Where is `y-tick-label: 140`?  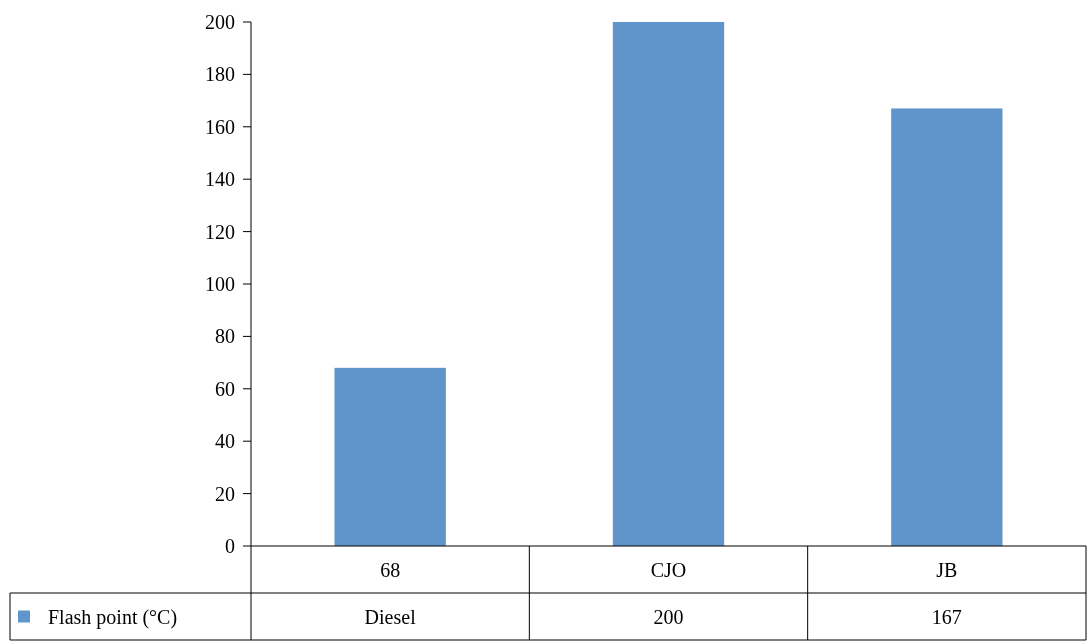 y-tick-label: 140 is located at coordinates (220, 179).